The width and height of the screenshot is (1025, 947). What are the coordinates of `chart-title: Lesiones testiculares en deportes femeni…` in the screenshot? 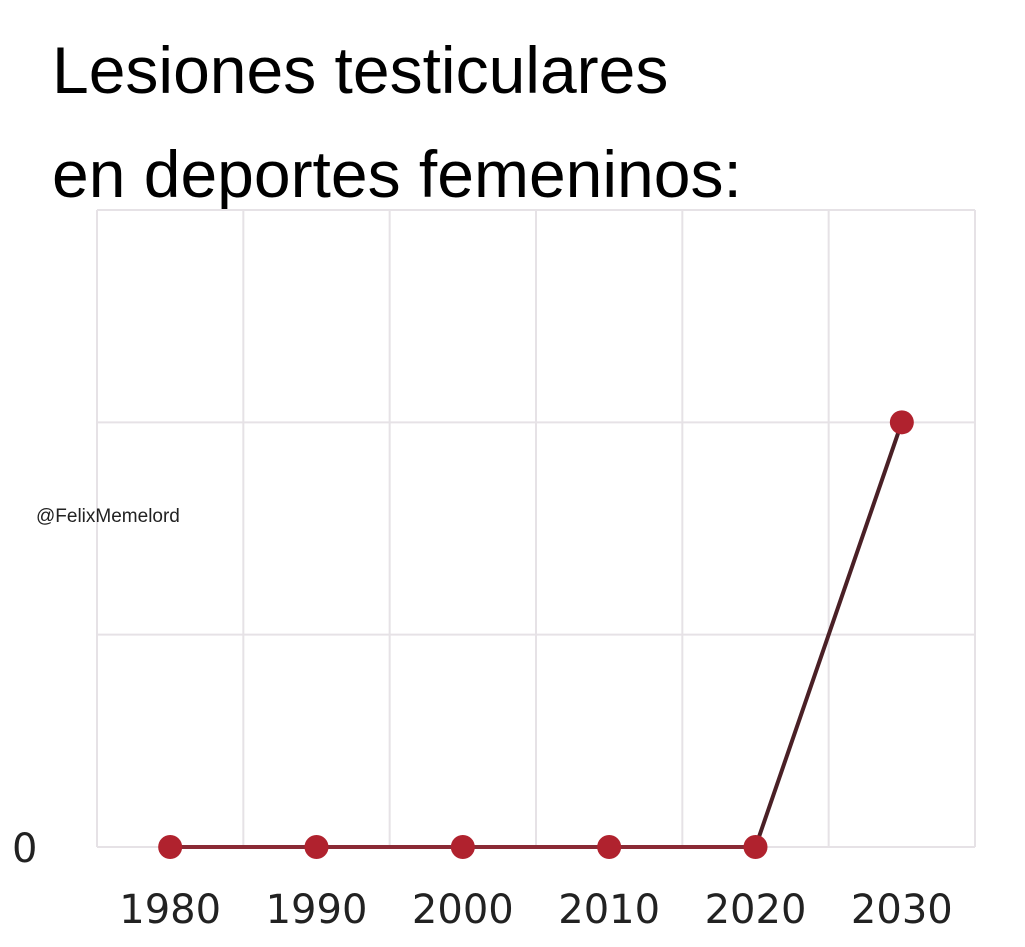 It's located at (397, 122).